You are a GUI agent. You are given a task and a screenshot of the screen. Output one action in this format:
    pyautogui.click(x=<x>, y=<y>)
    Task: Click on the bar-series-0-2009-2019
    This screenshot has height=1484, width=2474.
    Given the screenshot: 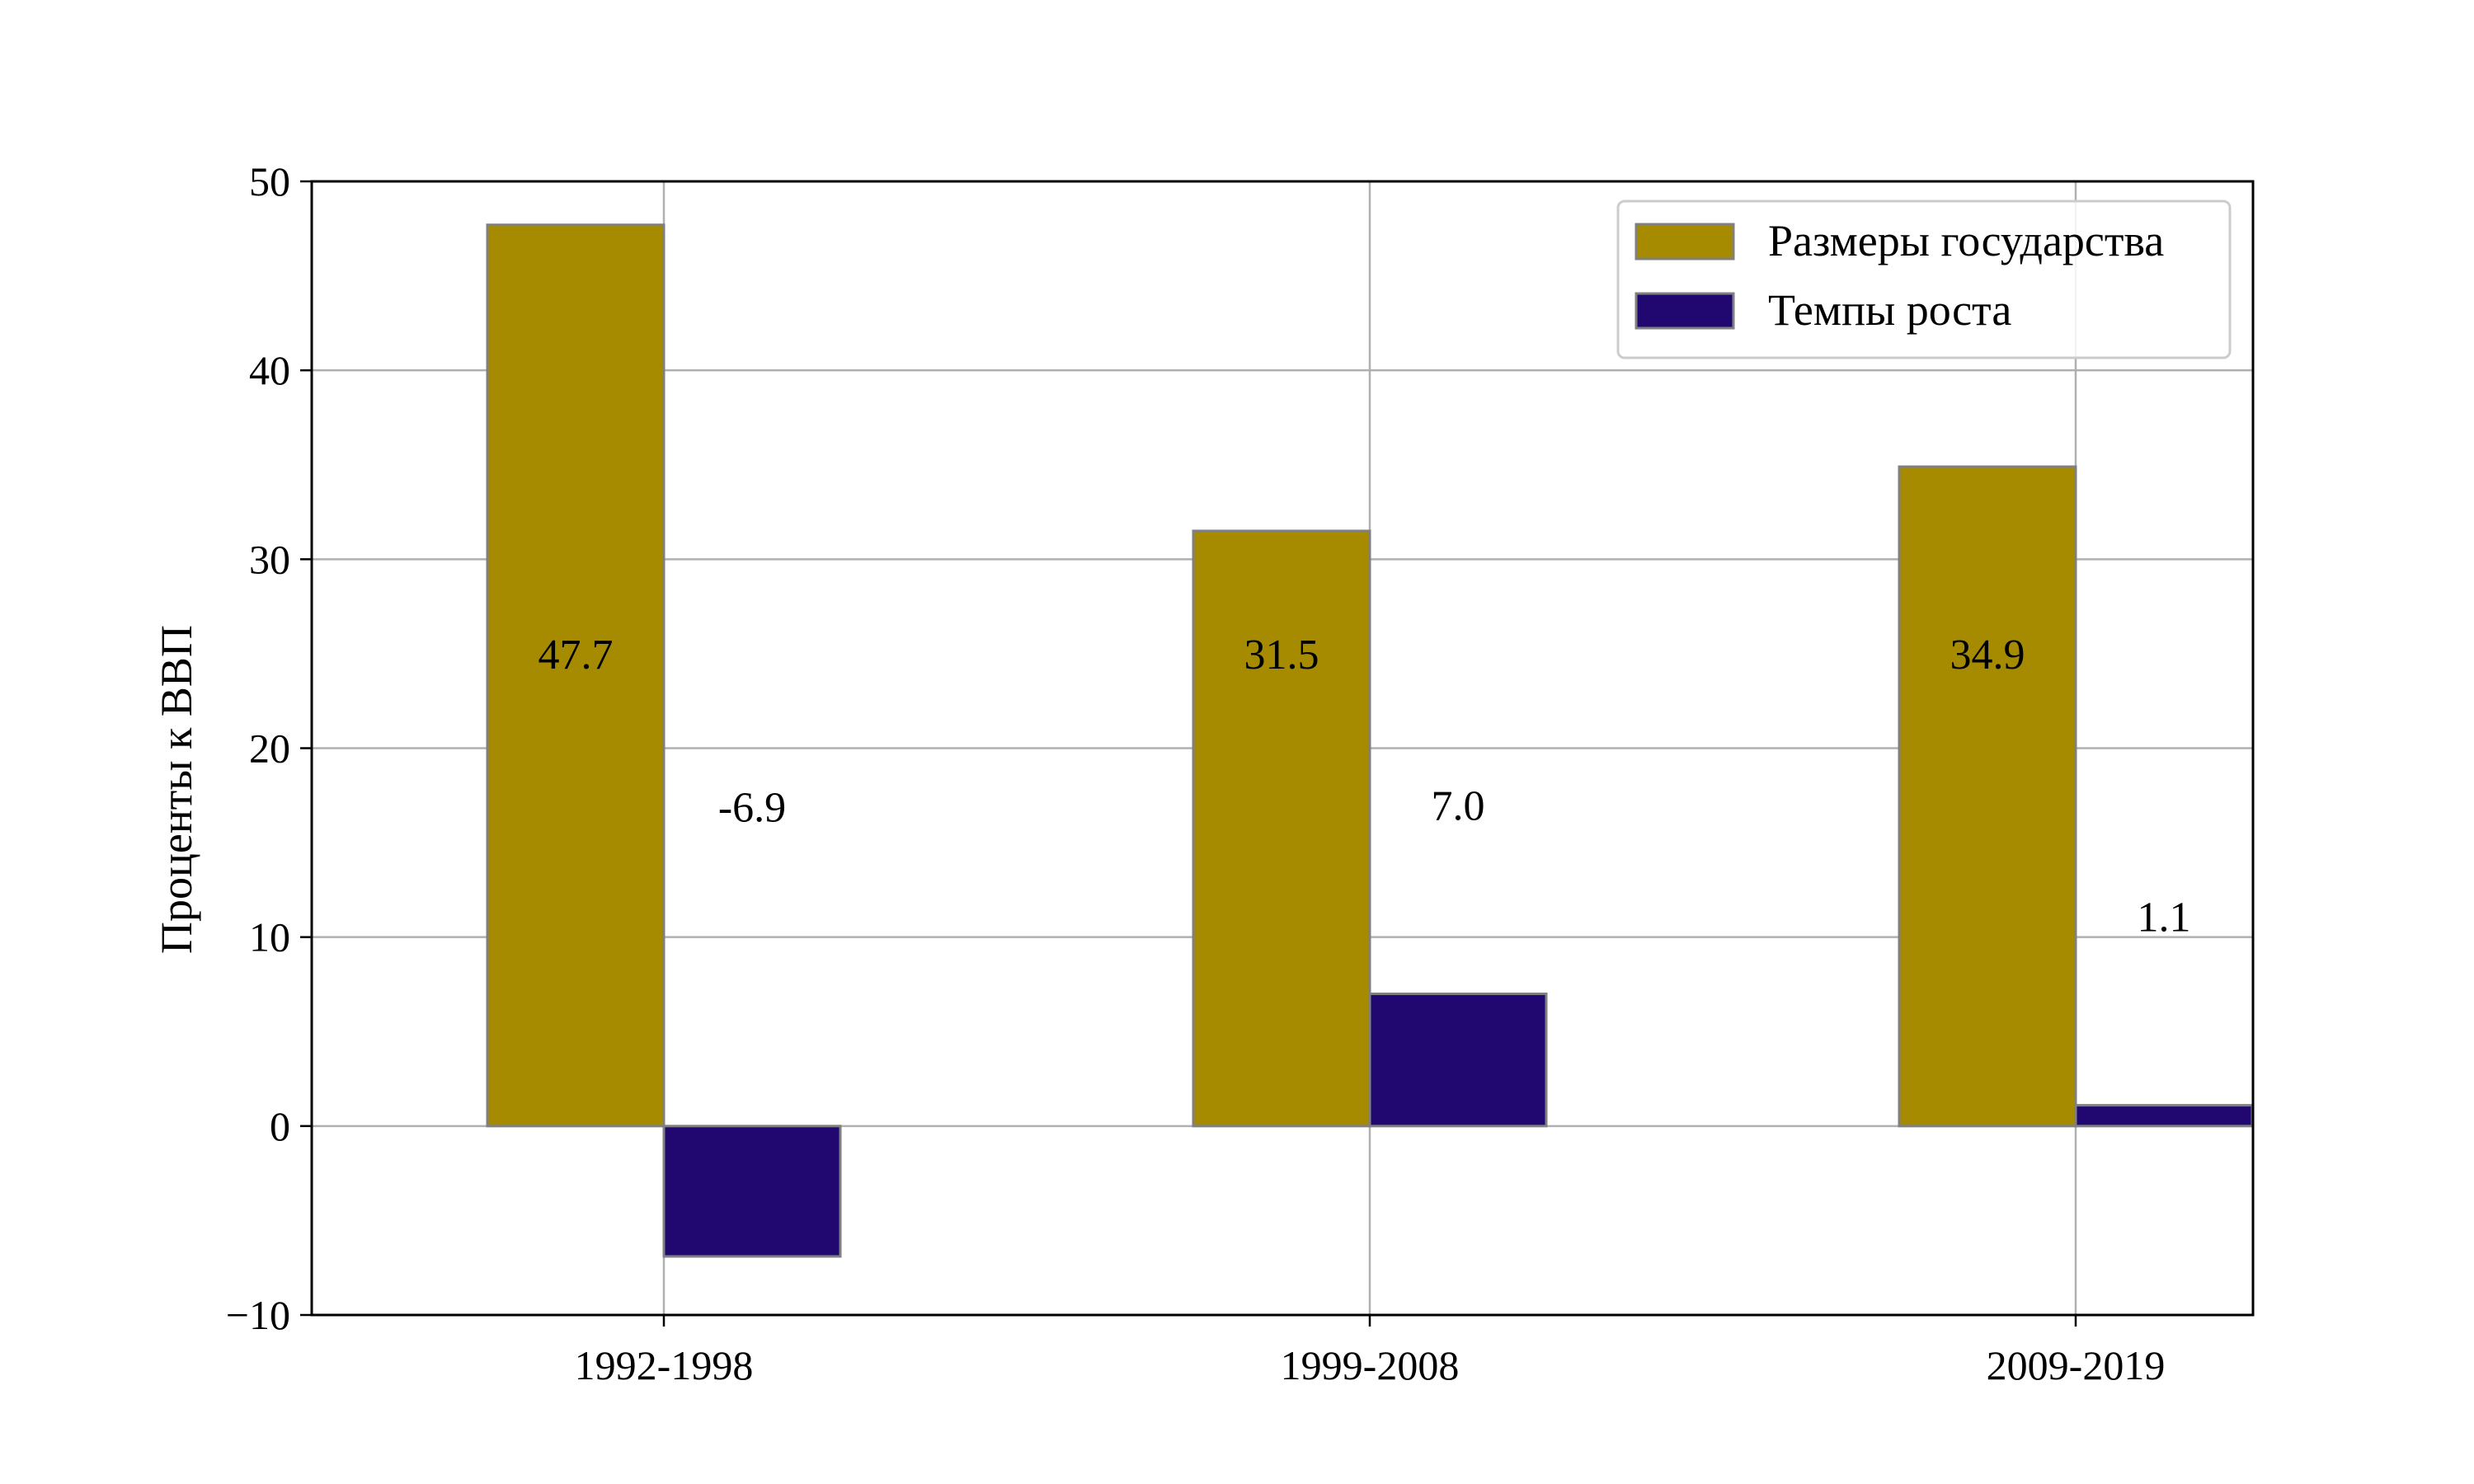 What is the action you would take?
    pyautogui.click(x=1987, y=796)
    